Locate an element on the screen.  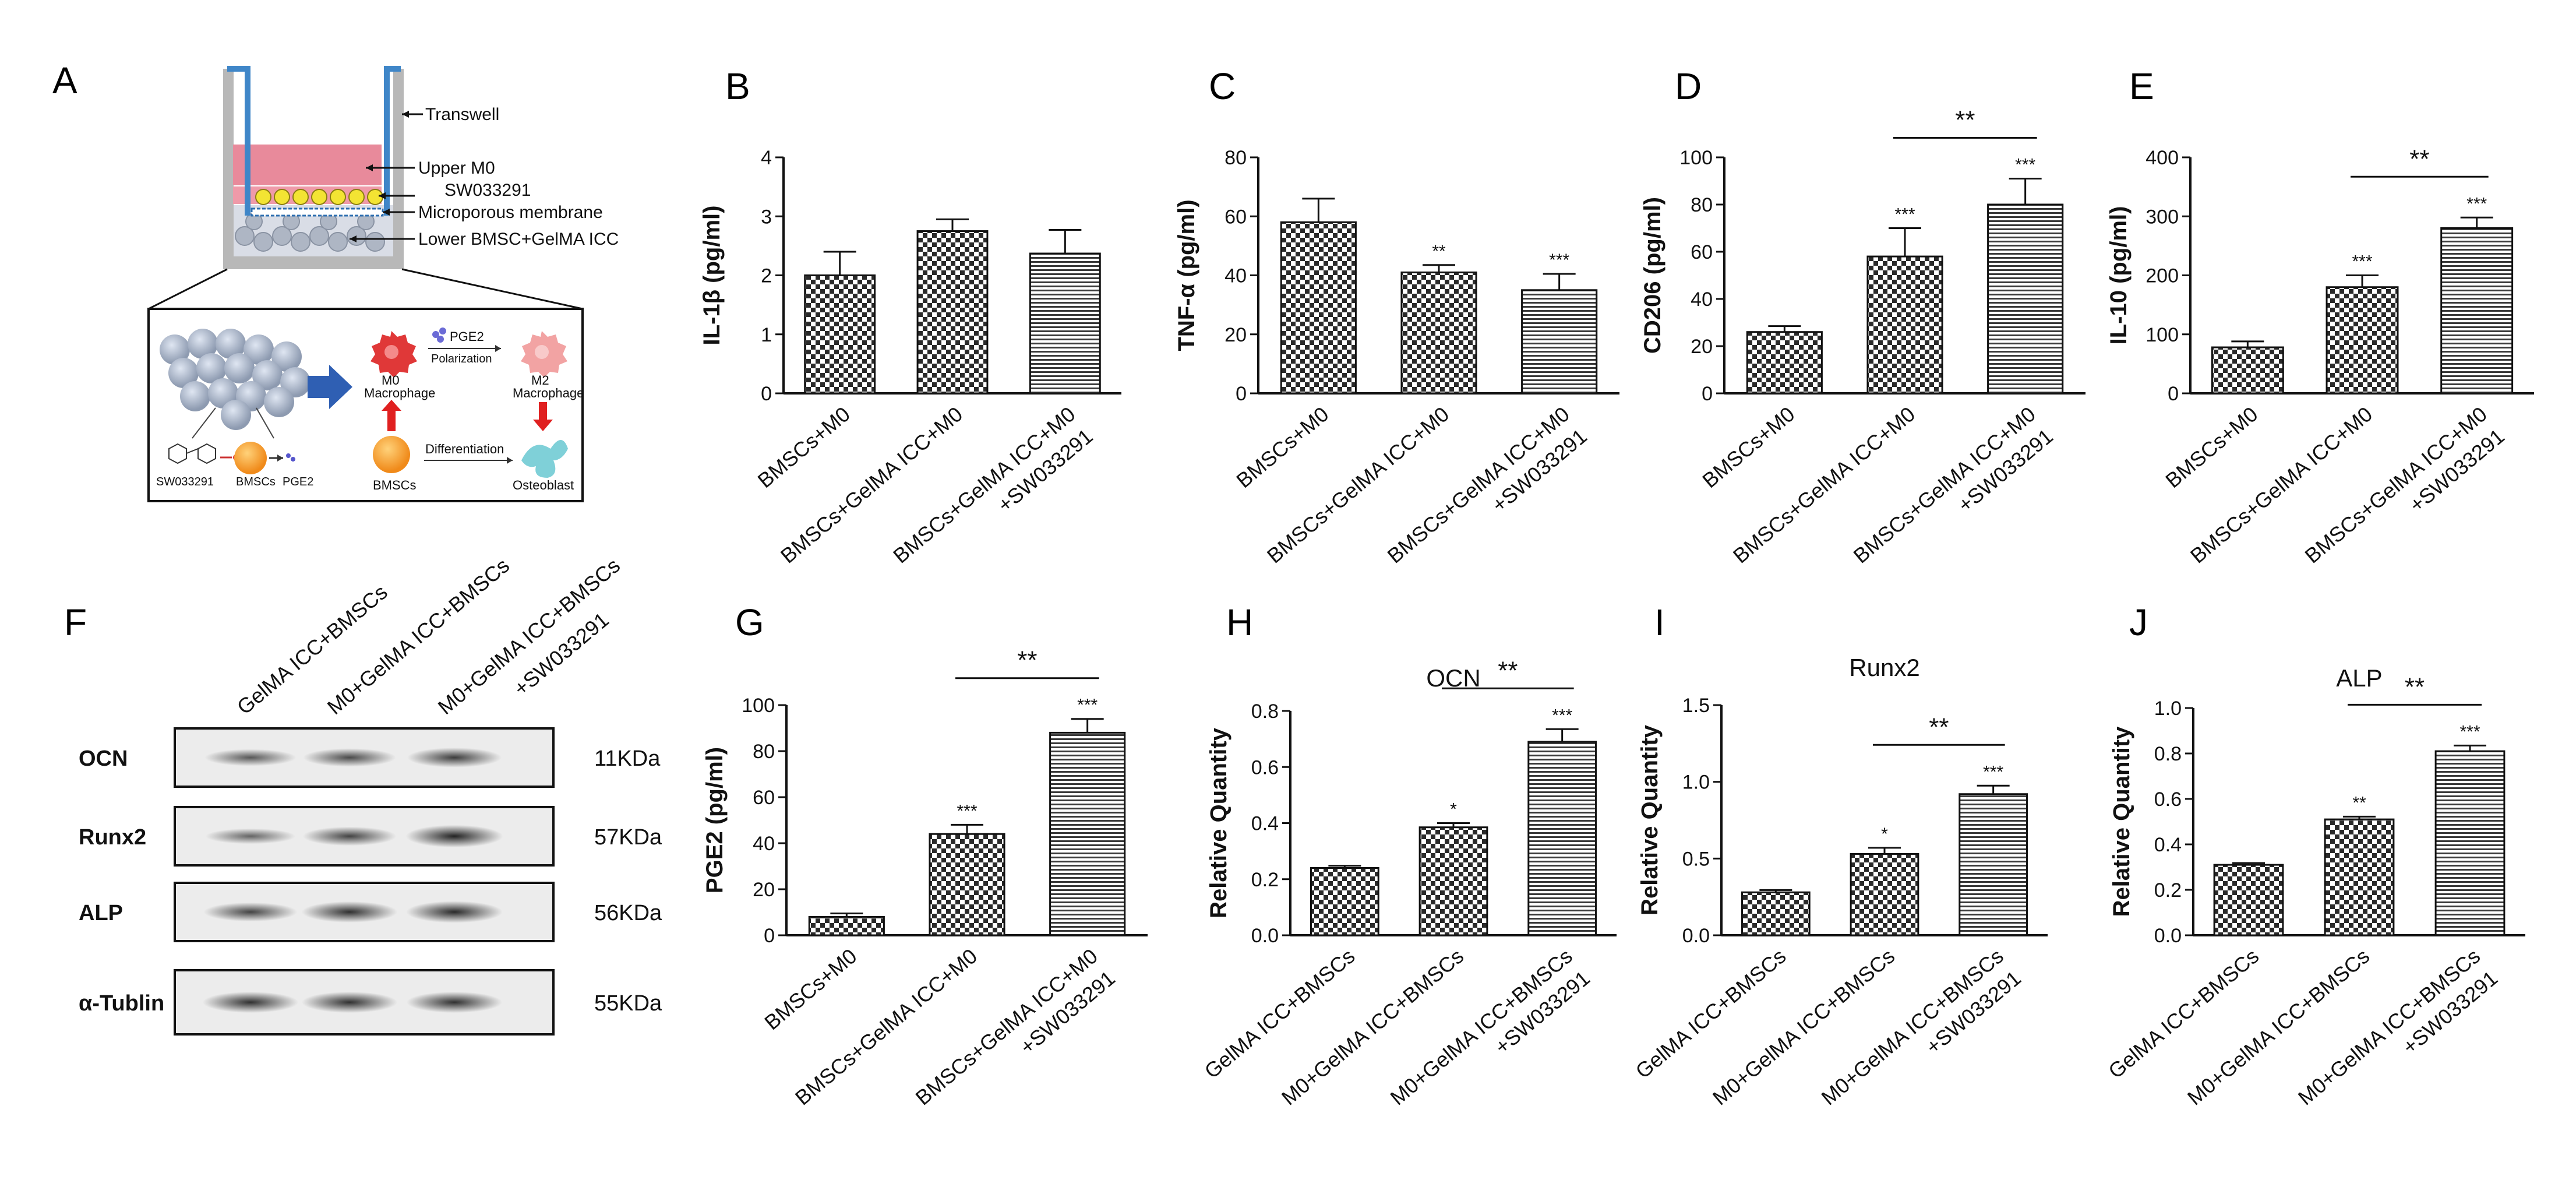
y-tick-label: 100 is located at coordinates (758, 706).